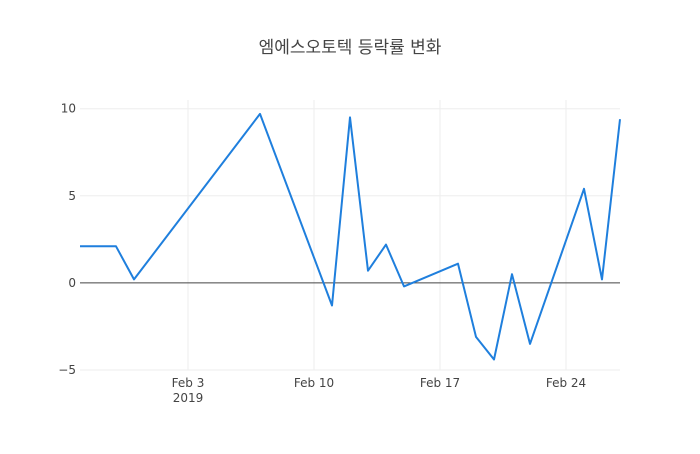  What do you see at coordinates (440, 383) in the screenshot?
I see `x-tick-label: Feb 17` at bounding box center [440, 383].